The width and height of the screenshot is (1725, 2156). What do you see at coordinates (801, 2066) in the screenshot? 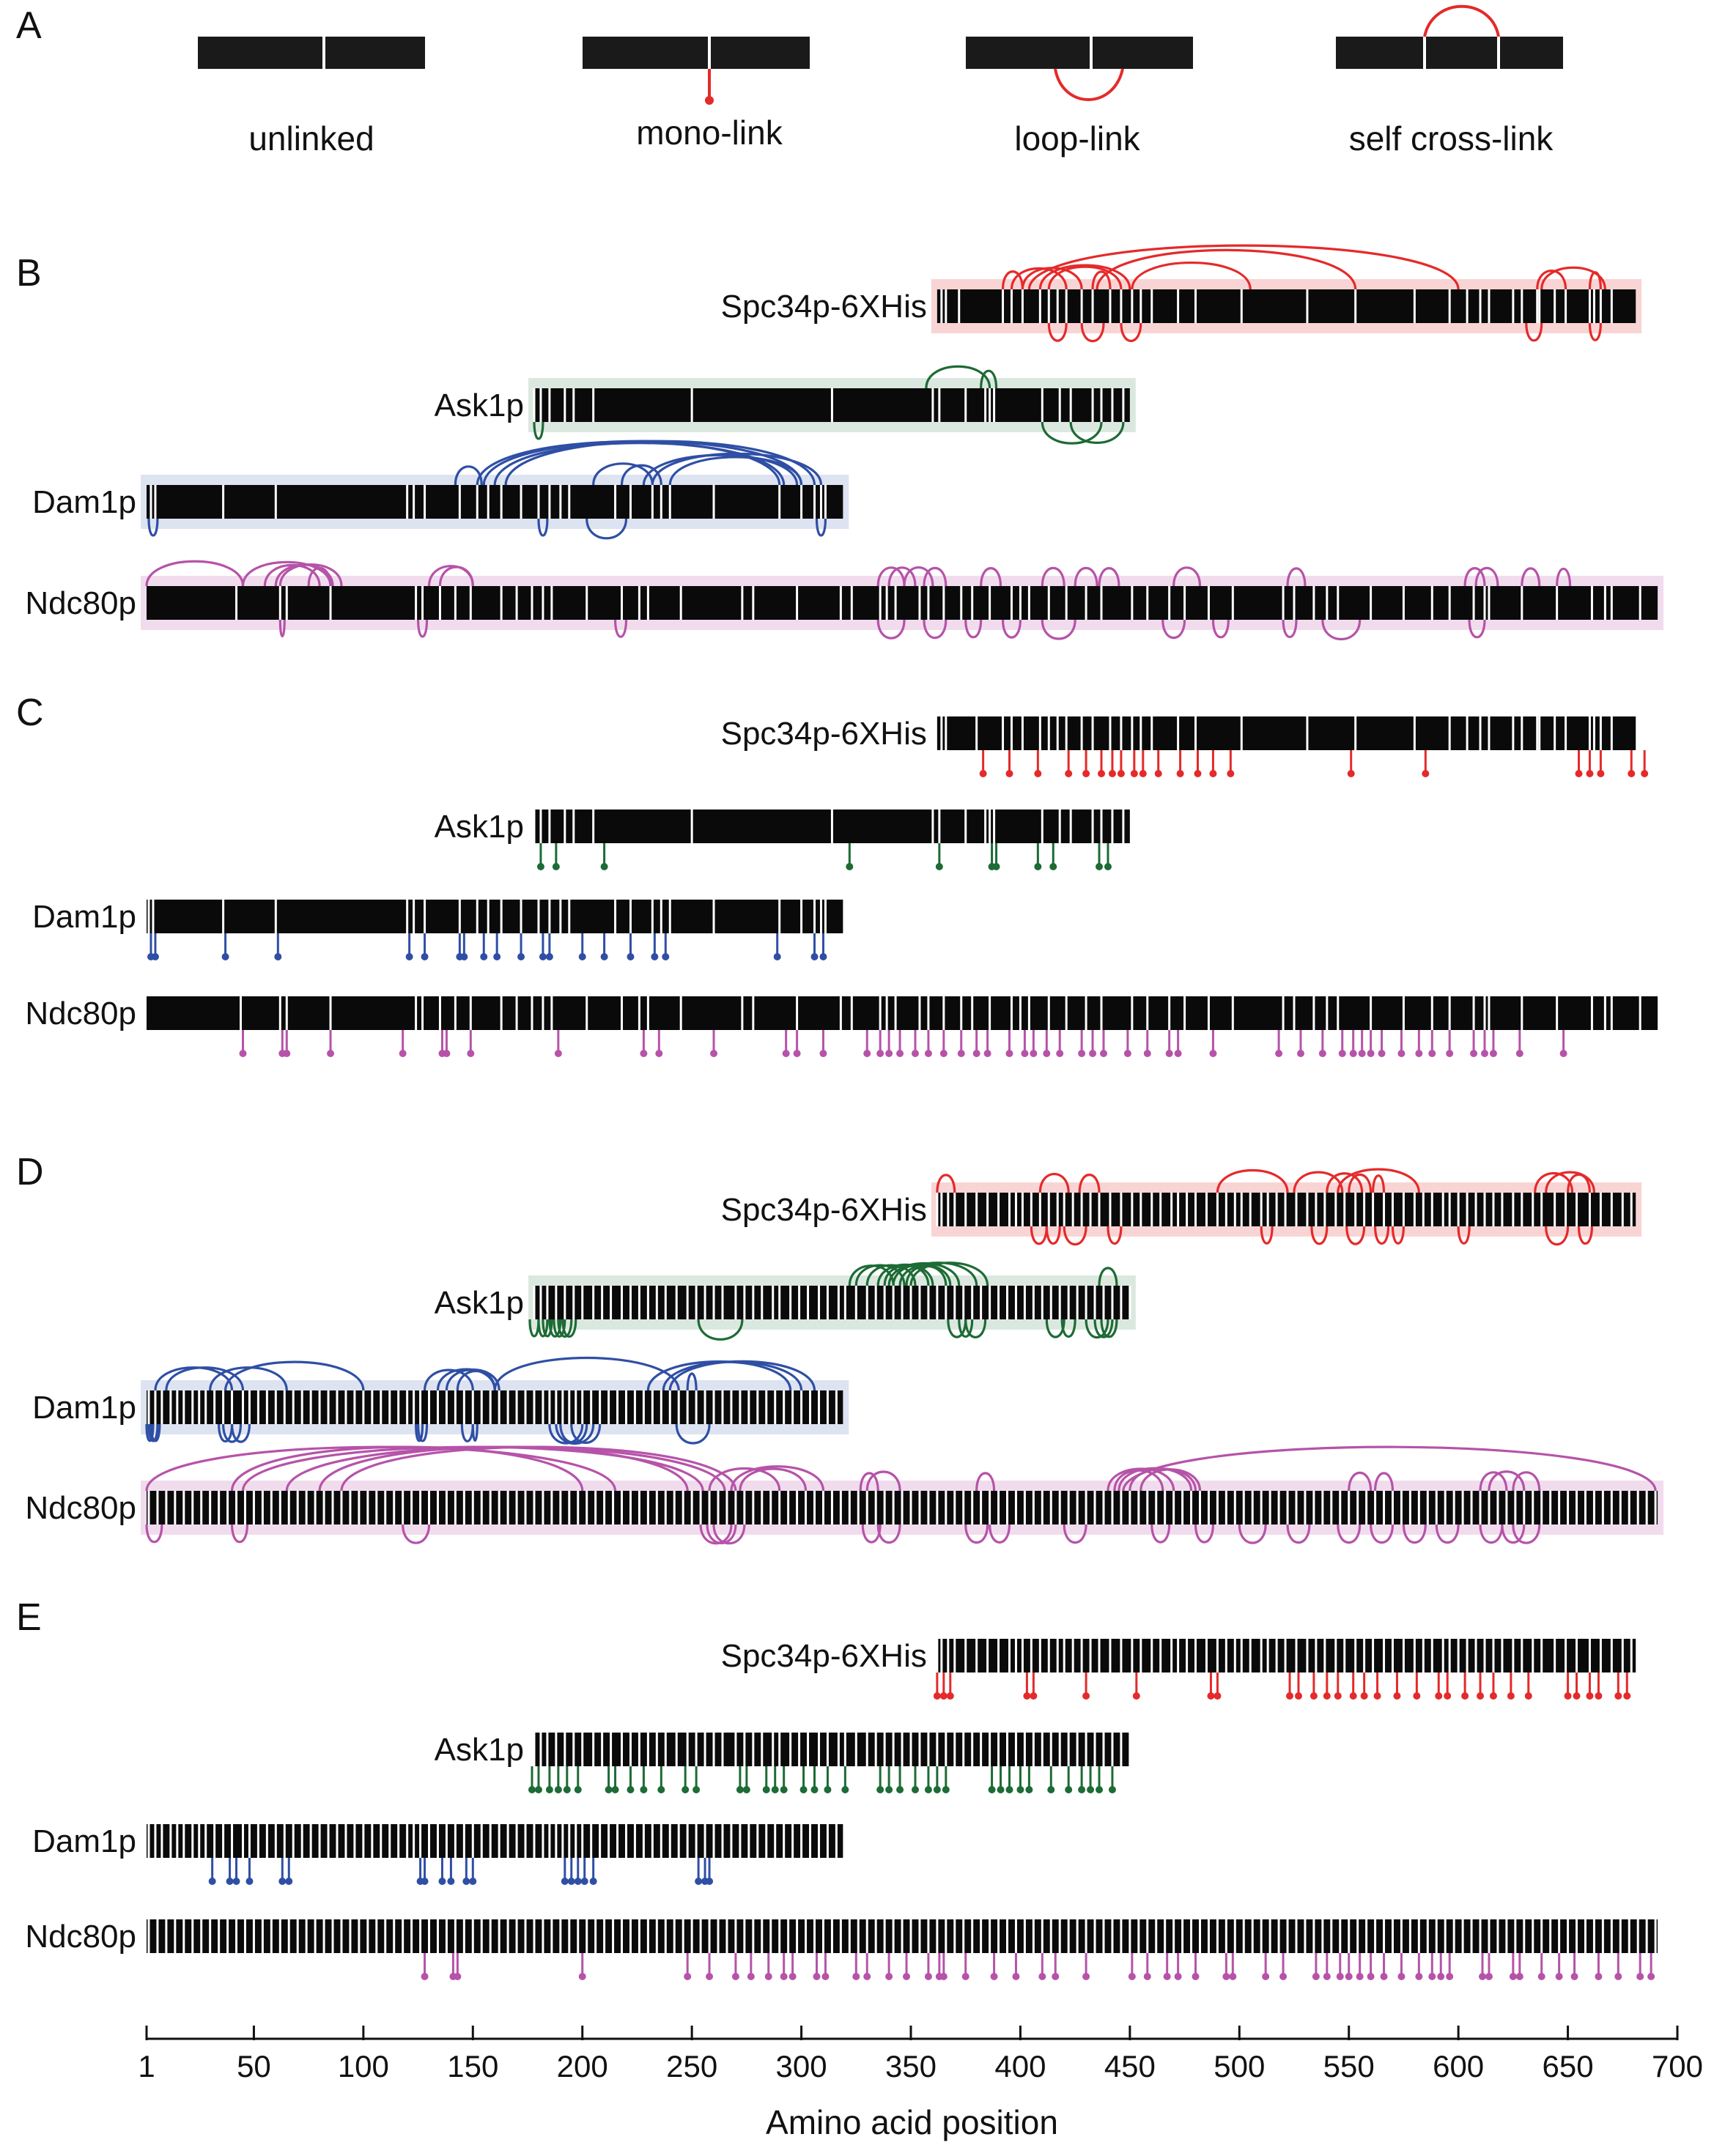
I see `axis-tick-label: 300` at bounding box center [801, 2066].